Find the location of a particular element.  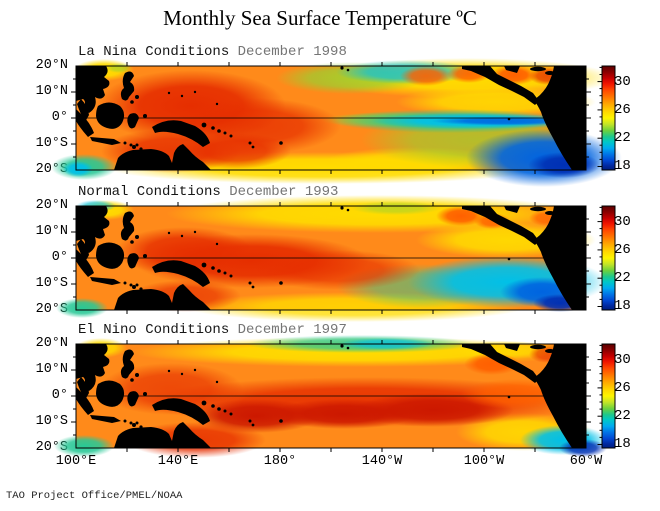

panel-title-la-nina: La Nina Conditions December 1998 is located at coordinates (212, 52).